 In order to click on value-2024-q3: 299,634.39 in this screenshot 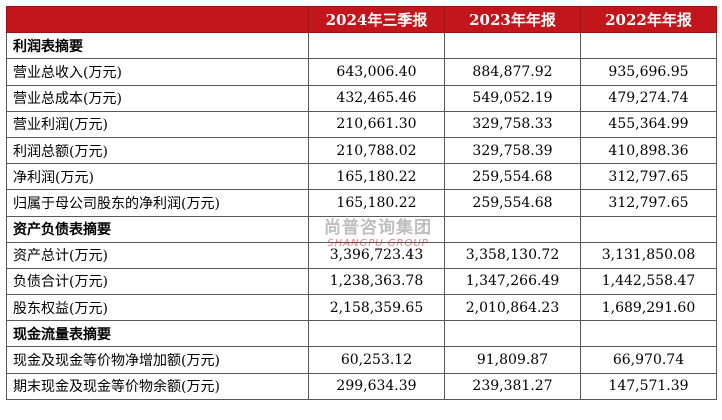, I will do `click(376, 386)`.